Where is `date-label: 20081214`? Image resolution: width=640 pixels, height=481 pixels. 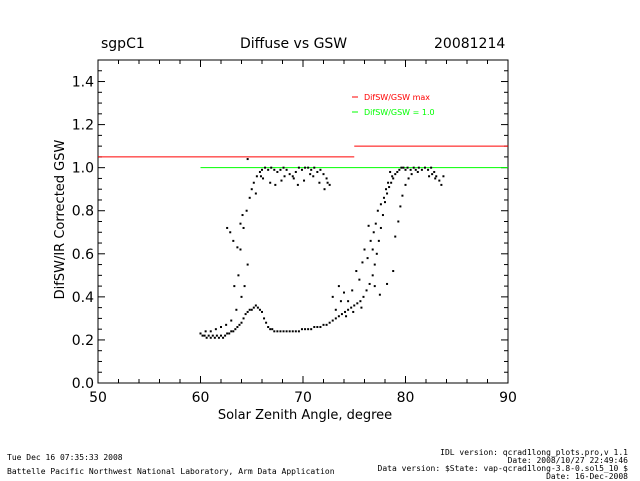
date-label: 20081214 is located at coordinates (470, 44).